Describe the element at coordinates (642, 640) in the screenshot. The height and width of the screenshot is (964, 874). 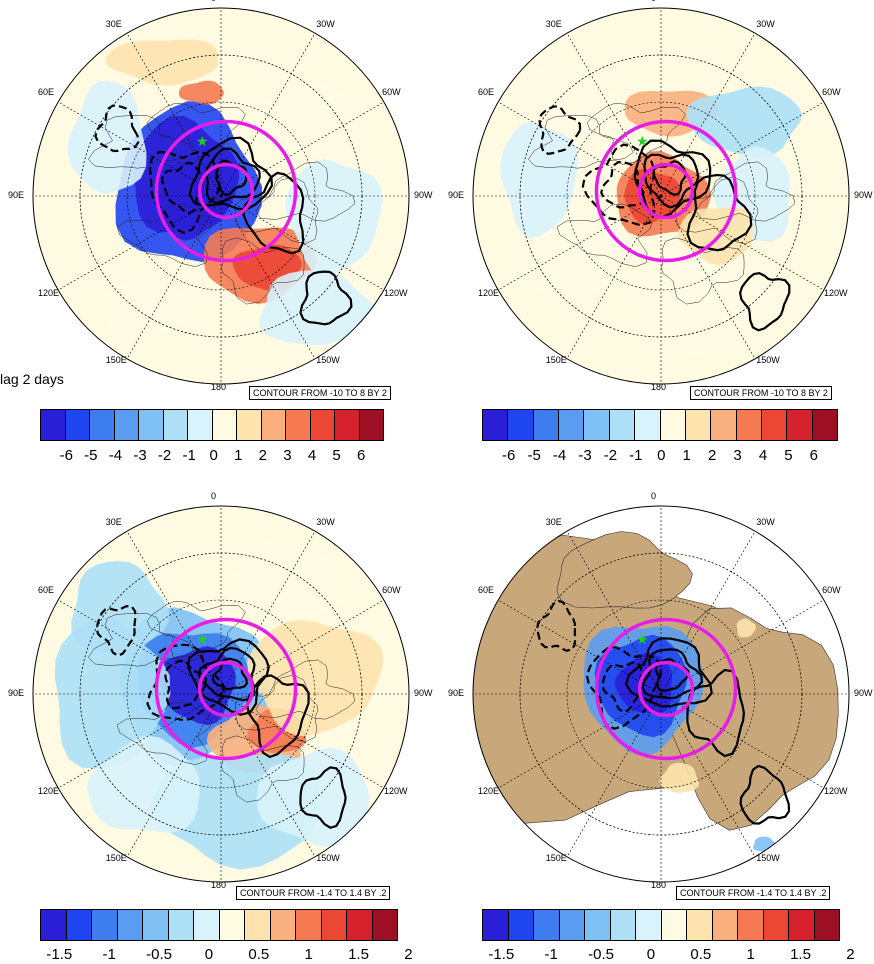
I see `station-star-icon: ★` at that location.